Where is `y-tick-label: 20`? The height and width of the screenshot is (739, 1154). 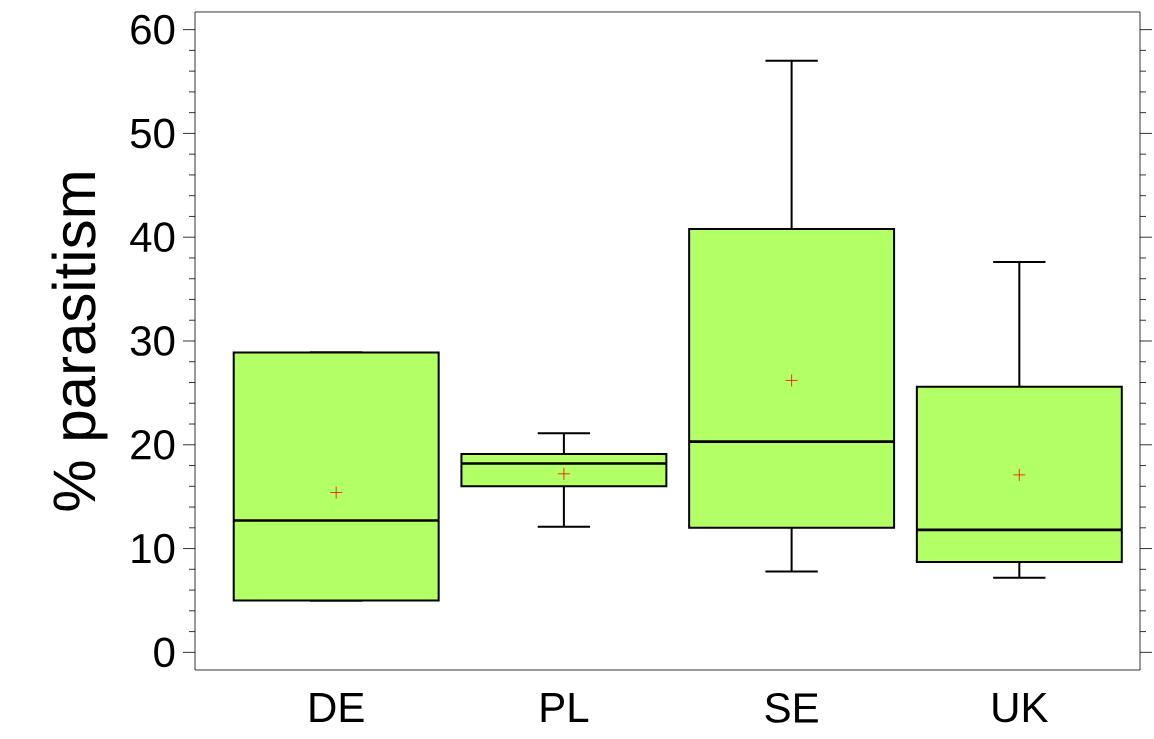 y-tick-label: 20 is located at coordinates (153, 444).